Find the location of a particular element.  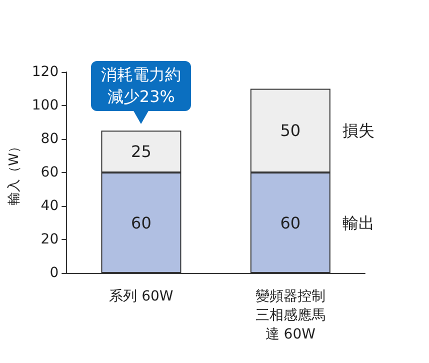

x-tick-label: 變頻器控制三相感應馬達 60W is located at coordinates (290, 315).